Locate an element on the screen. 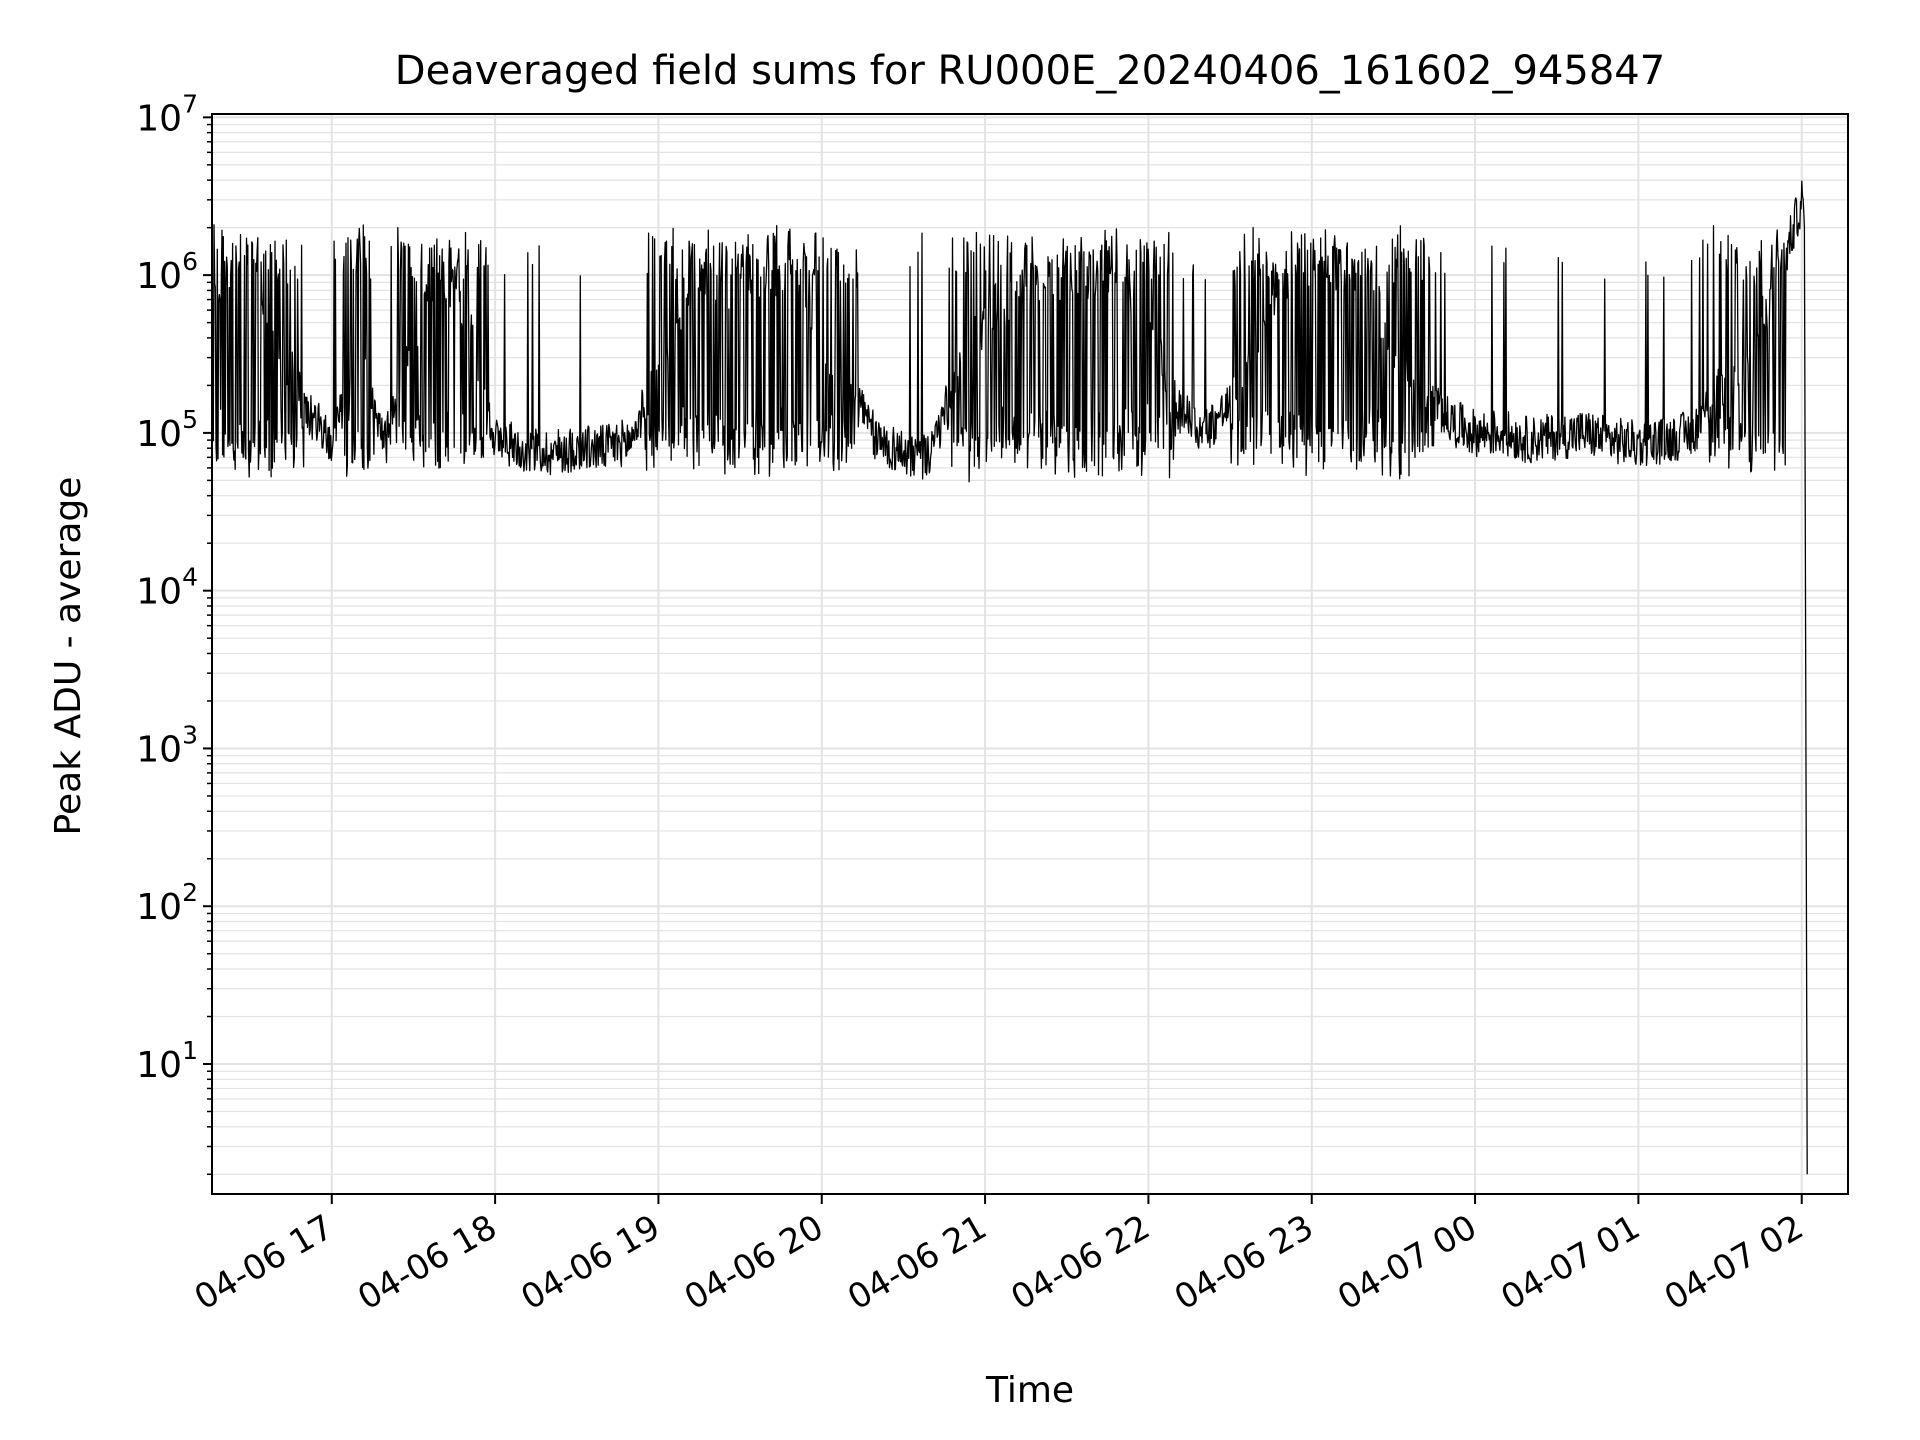 Image resolution: width=1920 pixels, height=1440 pixels. y-tick-label: 10⁶ is located at coordinates (167, 272).